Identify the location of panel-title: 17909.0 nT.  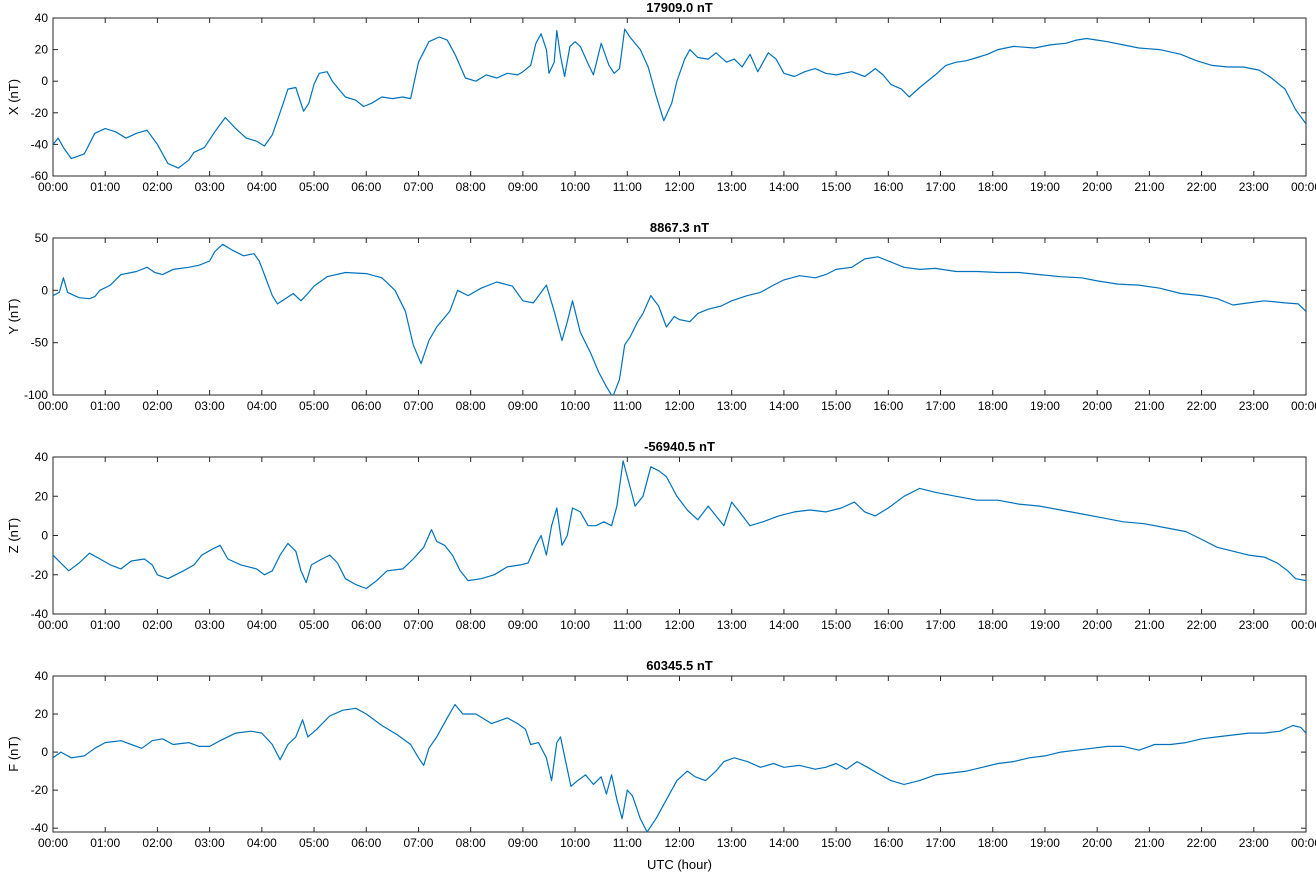
(679, 7).